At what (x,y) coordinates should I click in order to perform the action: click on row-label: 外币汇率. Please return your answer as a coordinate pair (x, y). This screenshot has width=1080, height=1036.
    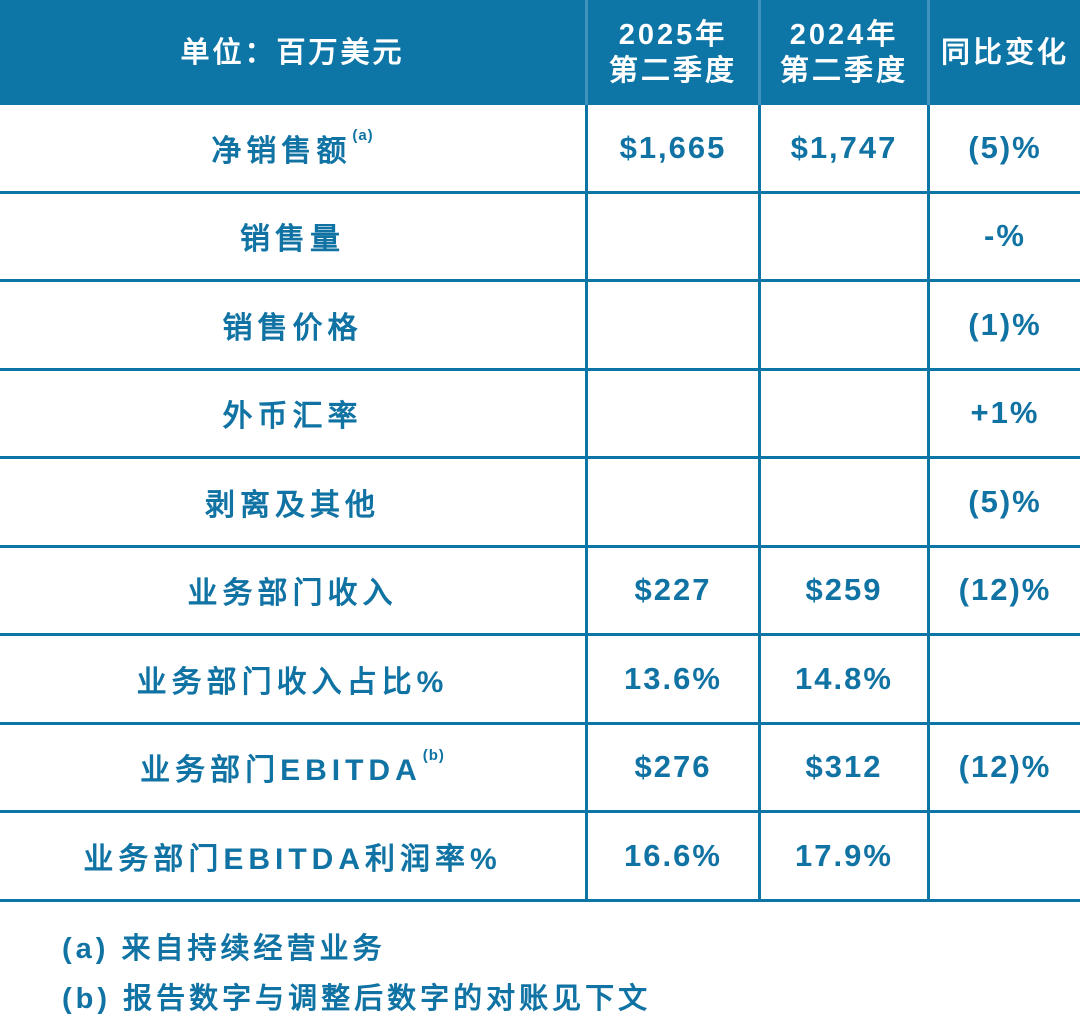
    Looking at the image, I should click on (292, 417).